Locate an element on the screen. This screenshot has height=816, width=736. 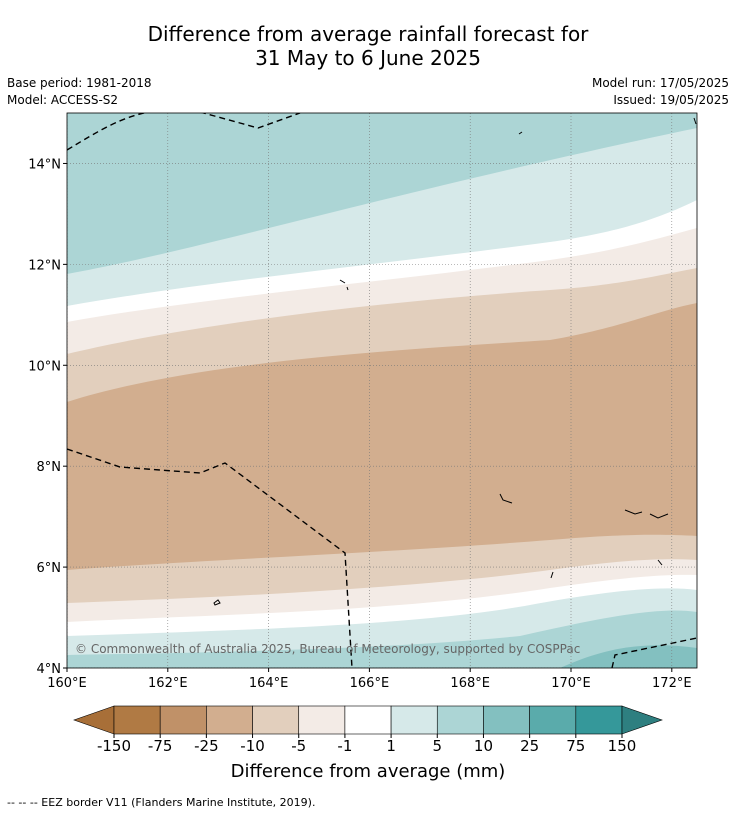
model-name: Model: ACCESS-S2 is located at coordinates (63, 100).